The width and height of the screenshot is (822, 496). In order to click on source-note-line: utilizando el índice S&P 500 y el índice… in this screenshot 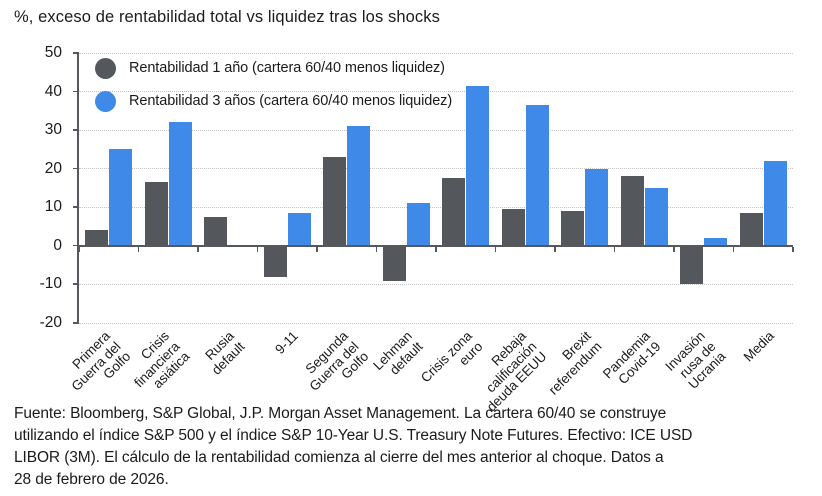, I will do `click(353, 435)`.